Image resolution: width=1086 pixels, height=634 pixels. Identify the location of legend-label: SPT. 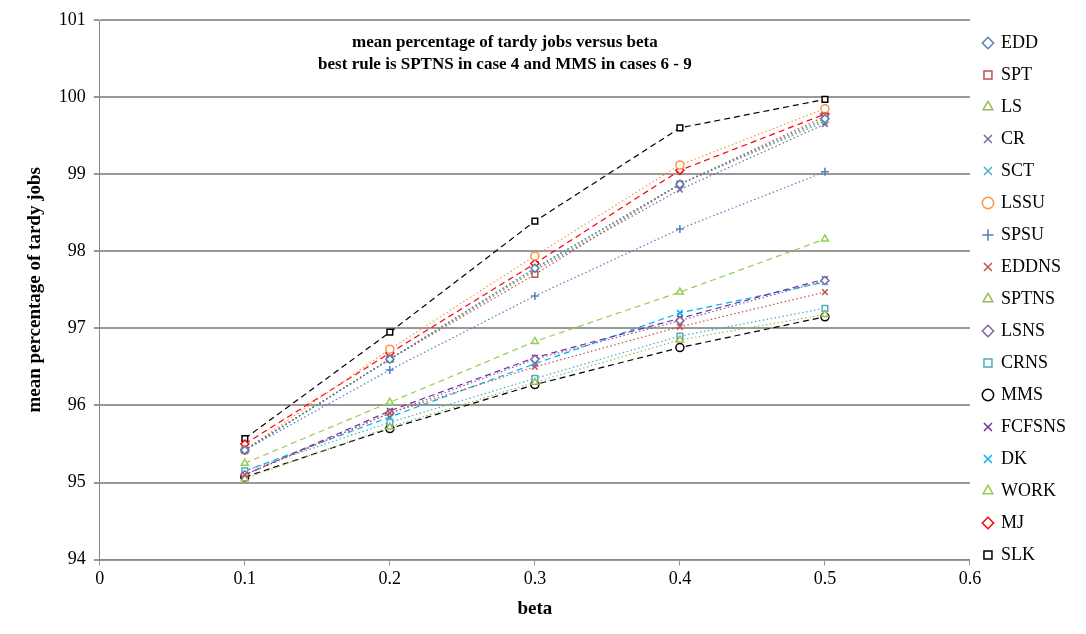
(1016, 73).